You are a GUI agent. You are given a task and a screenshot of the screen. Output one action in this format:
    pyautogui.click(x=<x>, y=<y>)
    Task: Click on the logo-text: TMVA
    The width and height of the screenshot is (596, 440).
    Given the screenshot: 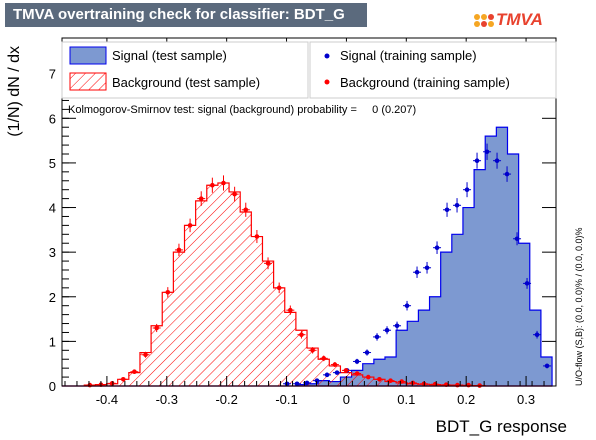 What is the action you would take?
    pyautogui.click(x=519, y=20)
    